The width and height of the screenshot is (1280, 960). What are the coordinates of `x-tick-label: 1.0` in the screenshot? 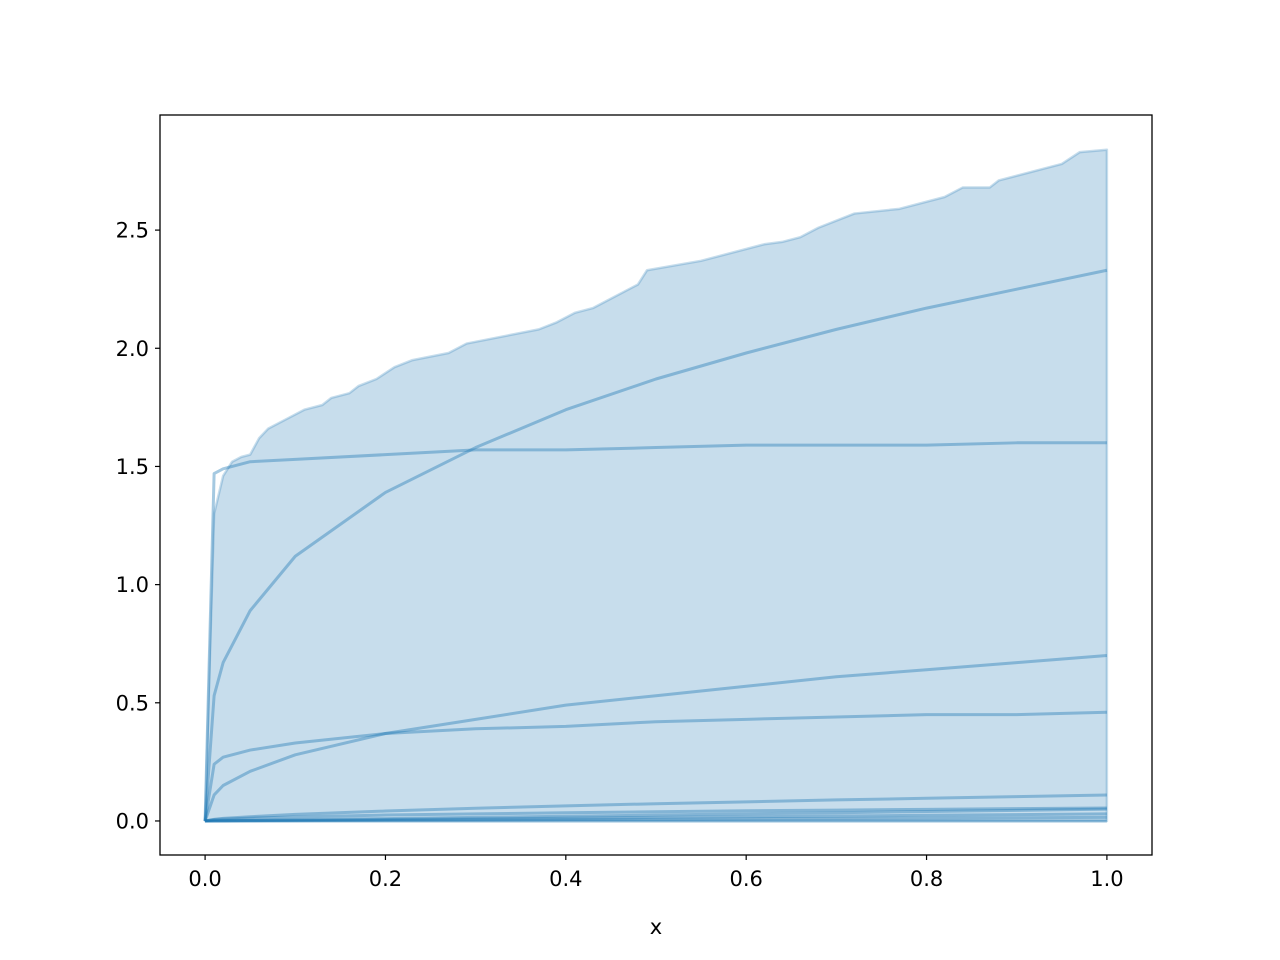 It's located at (1106, 879).